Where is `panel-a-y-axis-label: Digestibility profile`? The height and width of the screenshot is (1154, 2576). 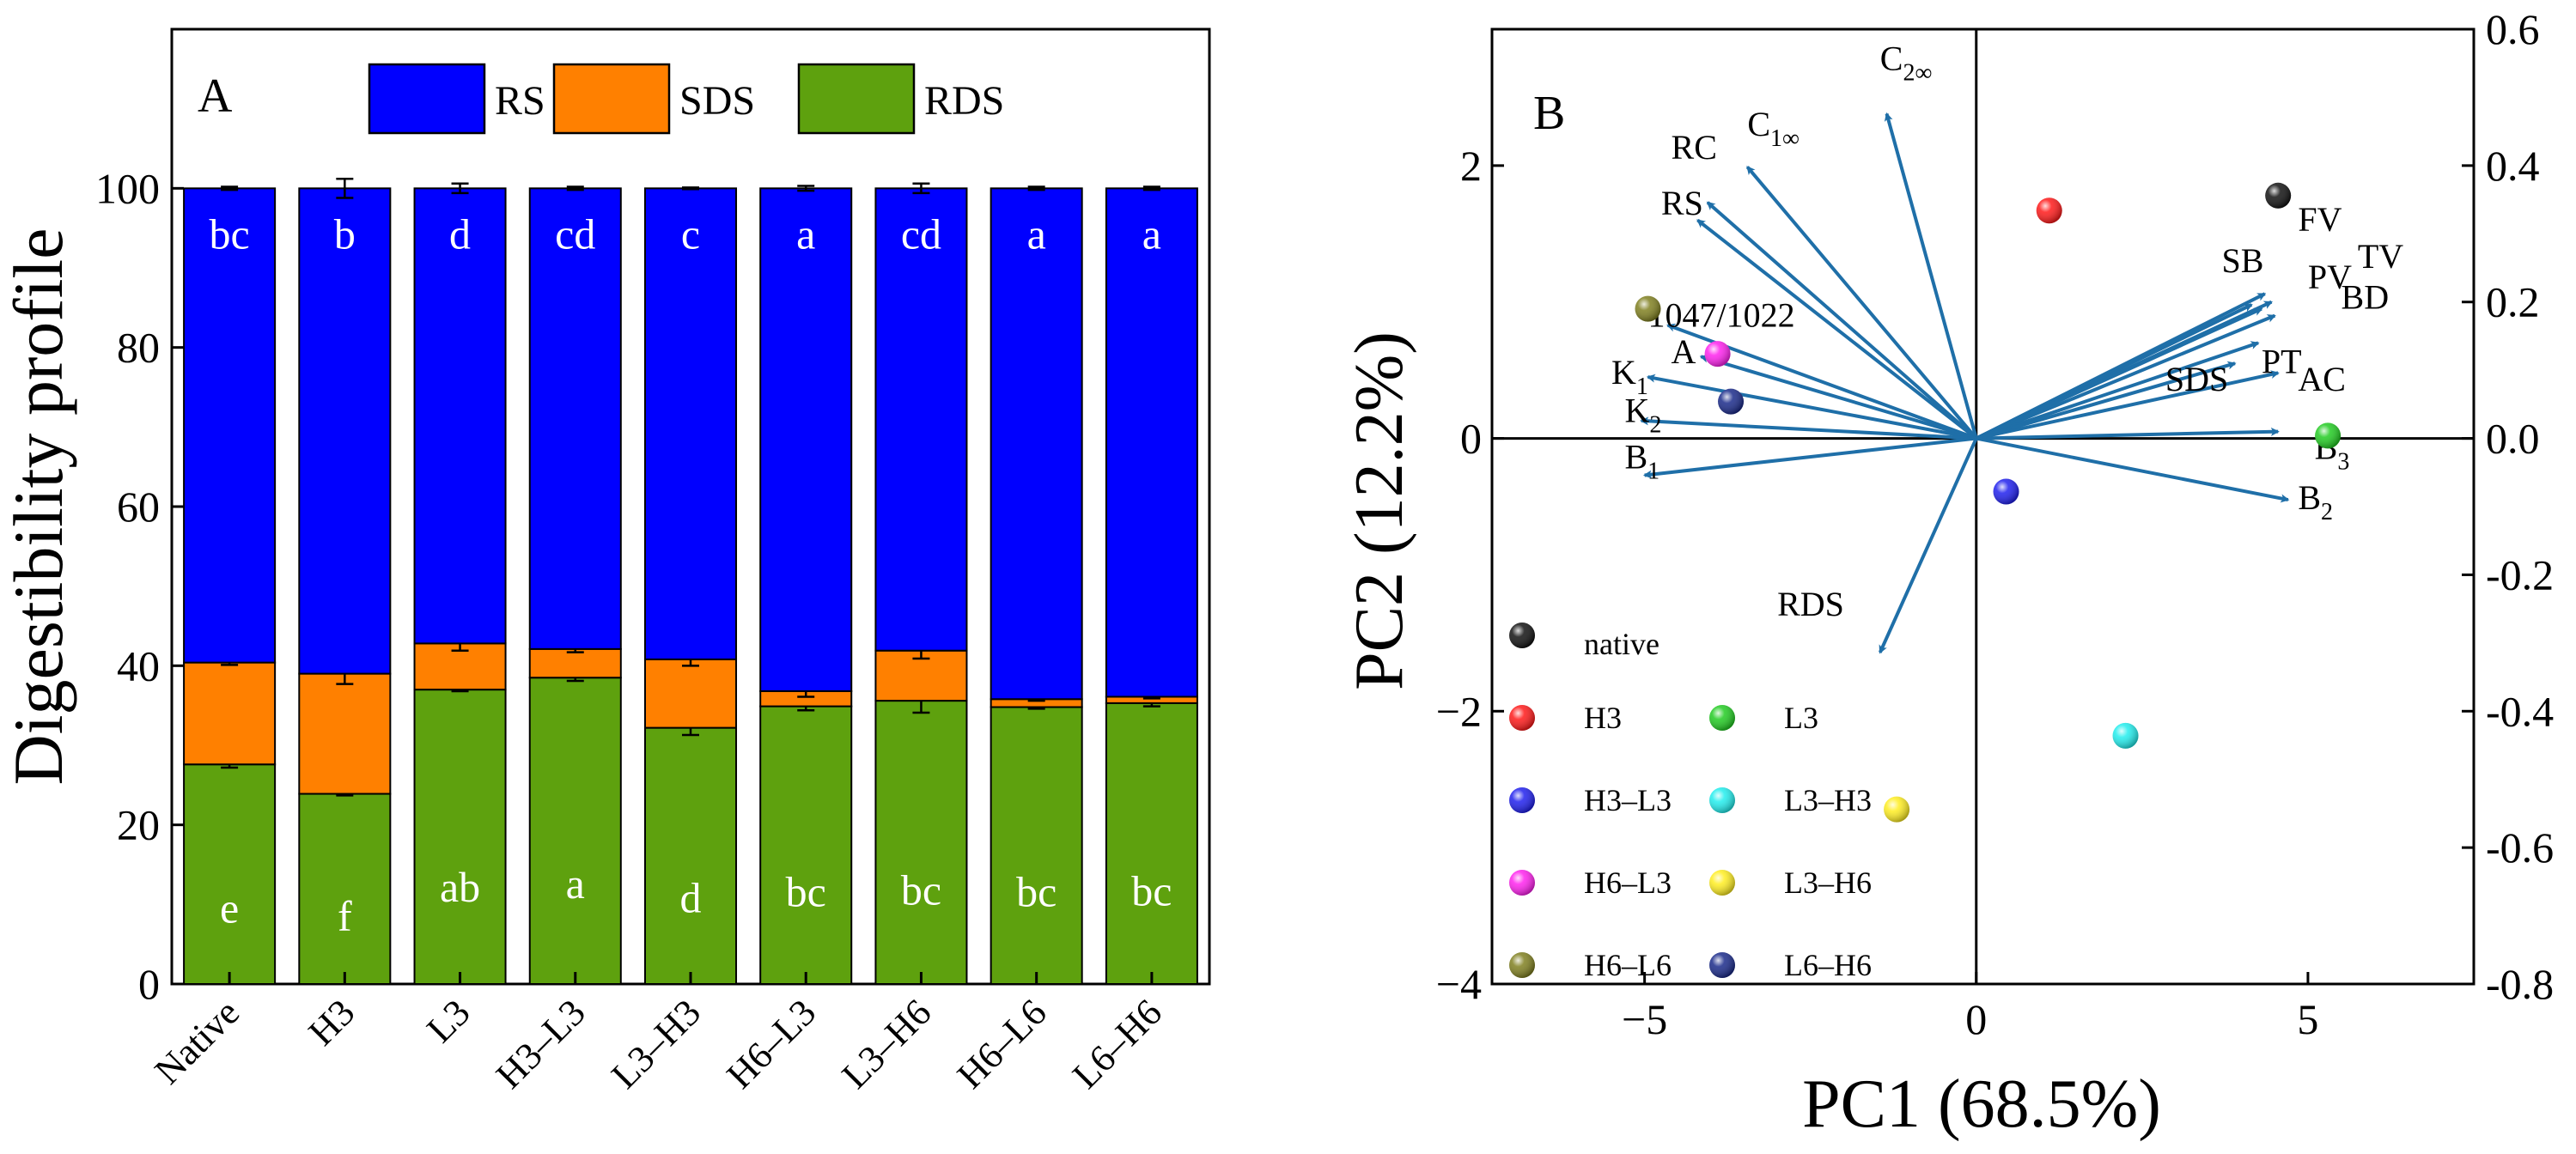
panel-a-y-axis-label: Digestibility profile is located at coordinates (38, 506).